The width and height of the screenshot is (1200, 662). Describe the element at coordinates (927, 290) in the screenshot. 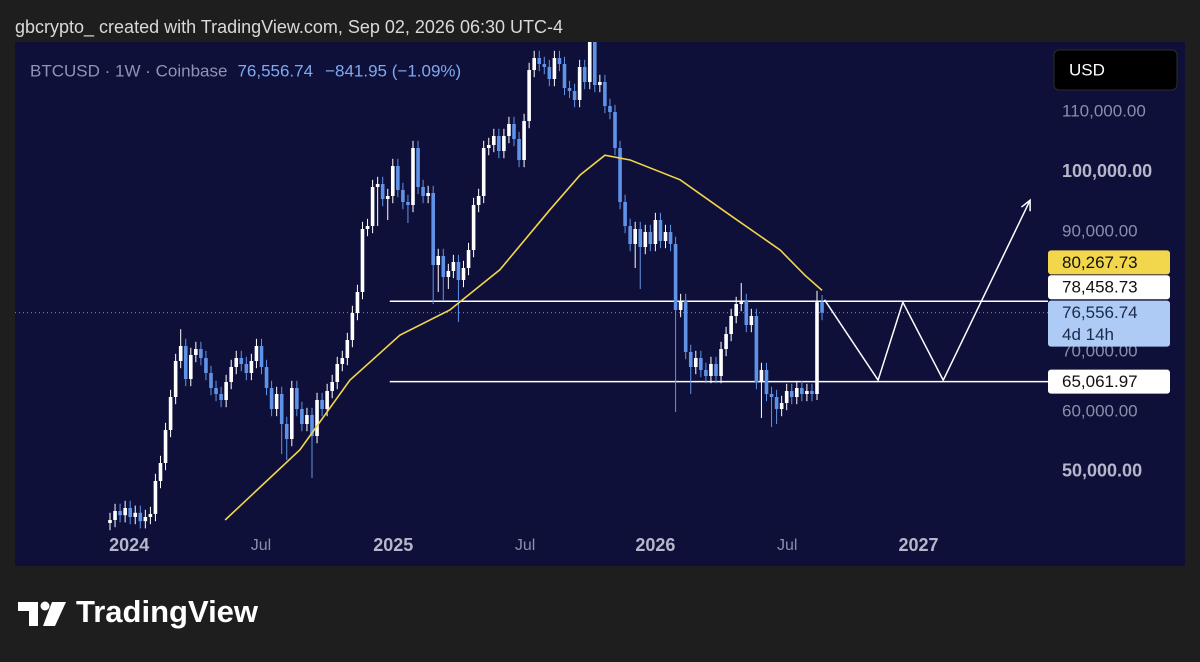

I see `projection-path` at that location.